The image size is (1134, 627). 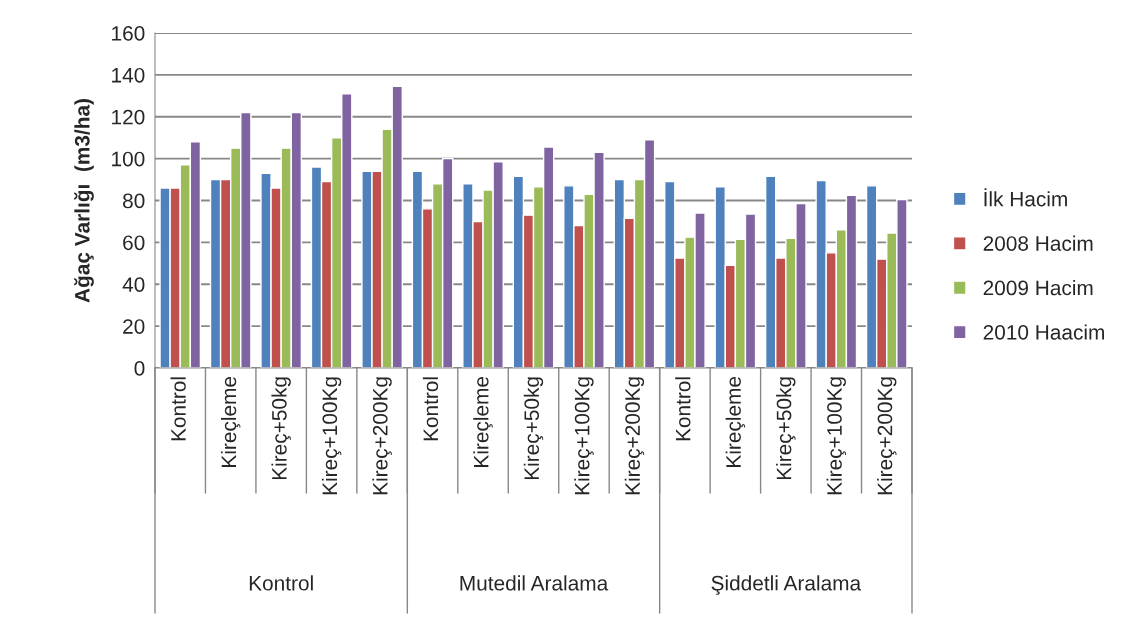 I want to click on y-tick-label: 120, so click(x=128, y=117).